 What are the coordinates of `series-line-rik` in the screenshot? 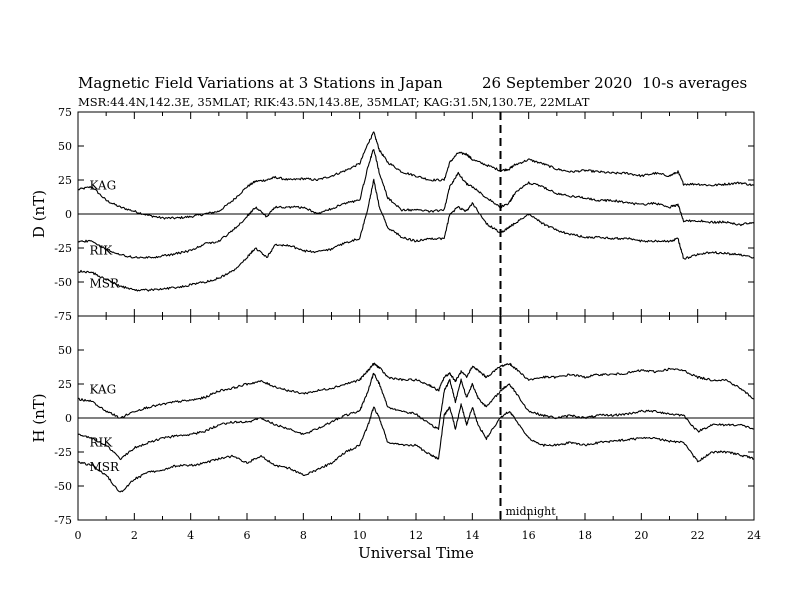 It's located at (416, 416).